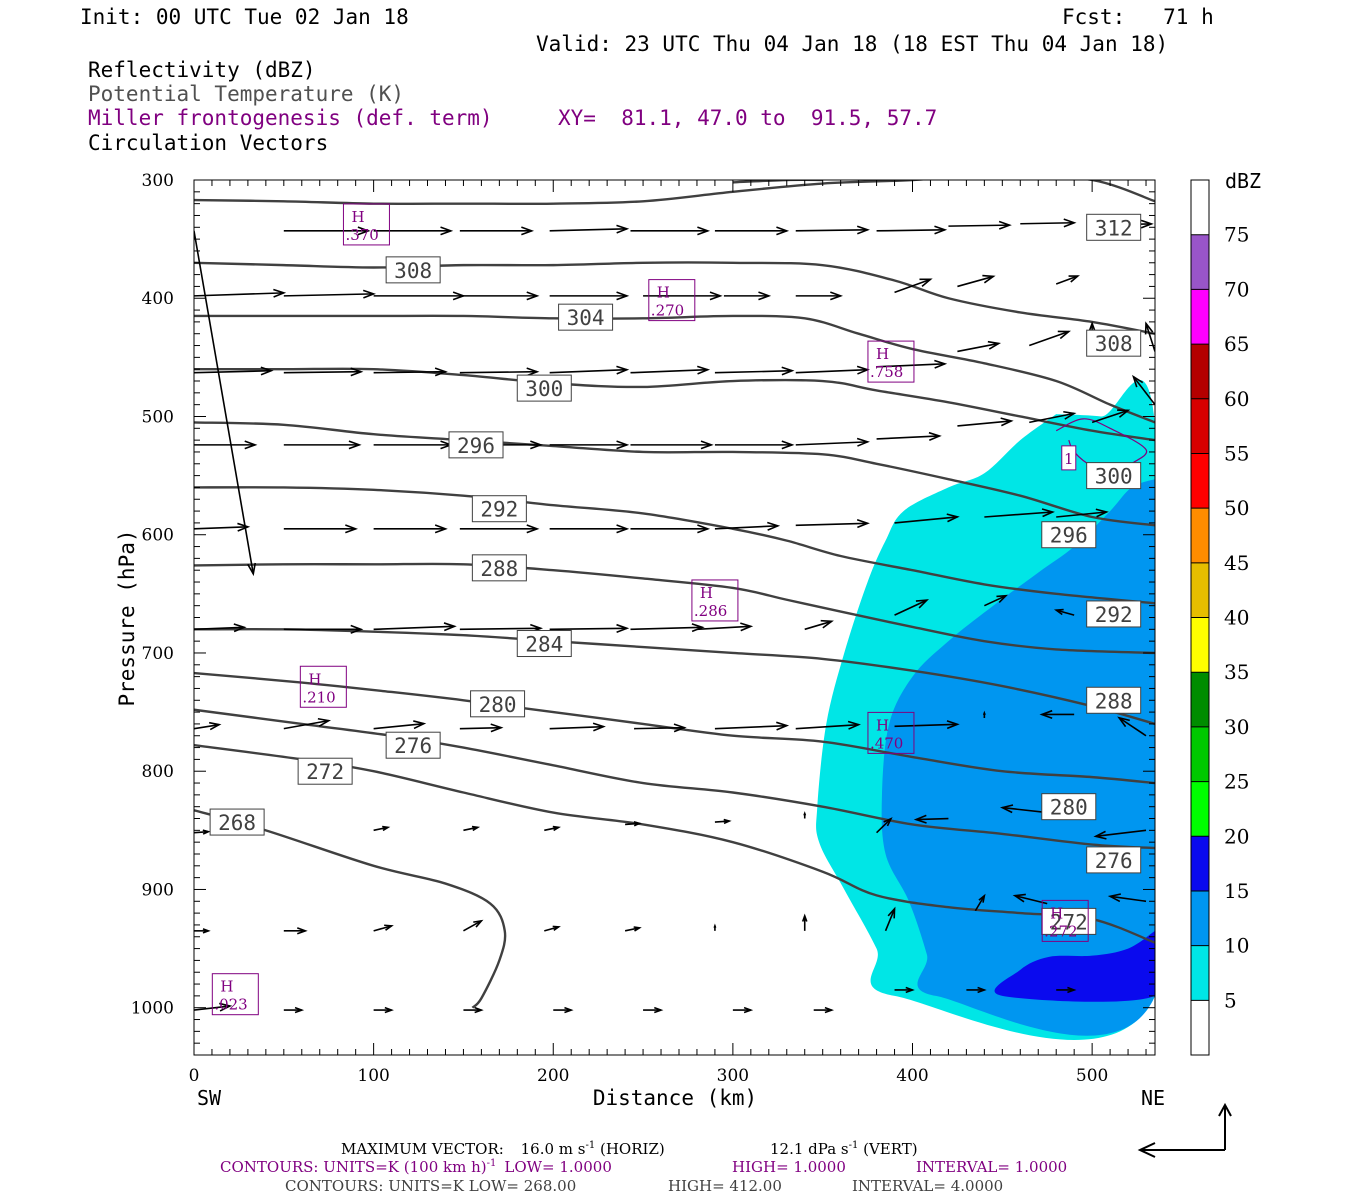 The height and width of the screenshot is (1200, 1350). I want to click on miller-high-value: .023, so click(230, 1005).